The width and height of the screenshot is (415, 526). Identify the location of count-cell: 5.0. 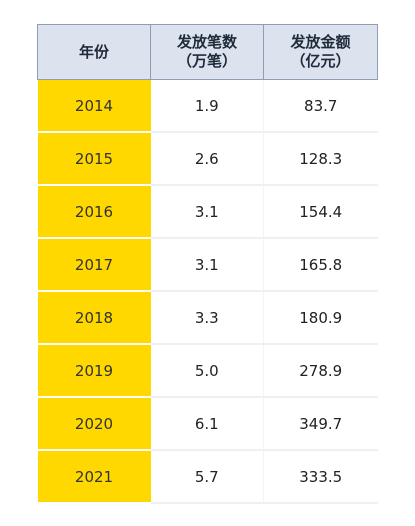
(207, 371).